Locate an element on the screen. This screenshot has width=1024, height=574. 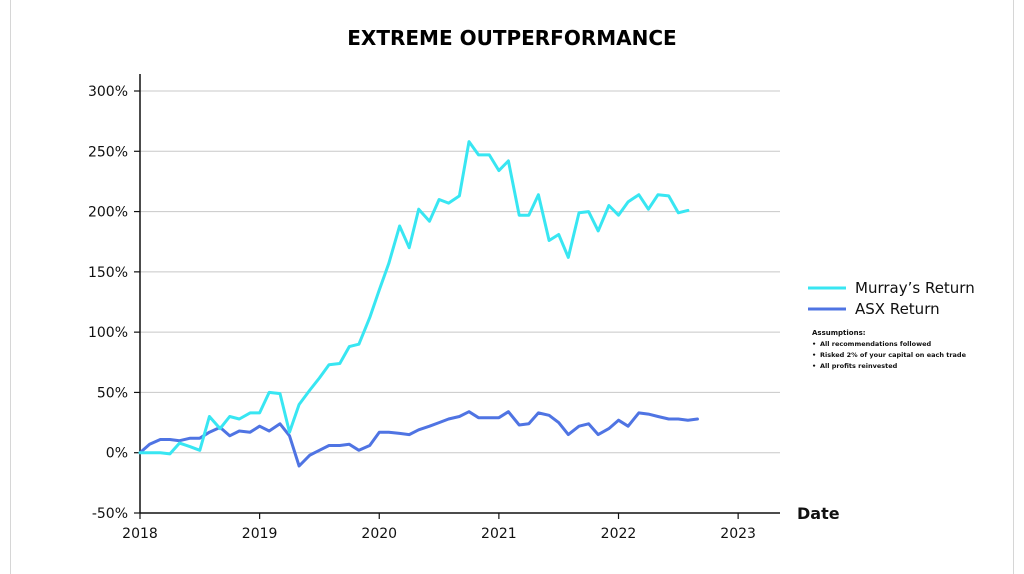
x-axis-ticks: 2018 2019 2020 2021 2022 2023 is located at coordinates (439, 527).